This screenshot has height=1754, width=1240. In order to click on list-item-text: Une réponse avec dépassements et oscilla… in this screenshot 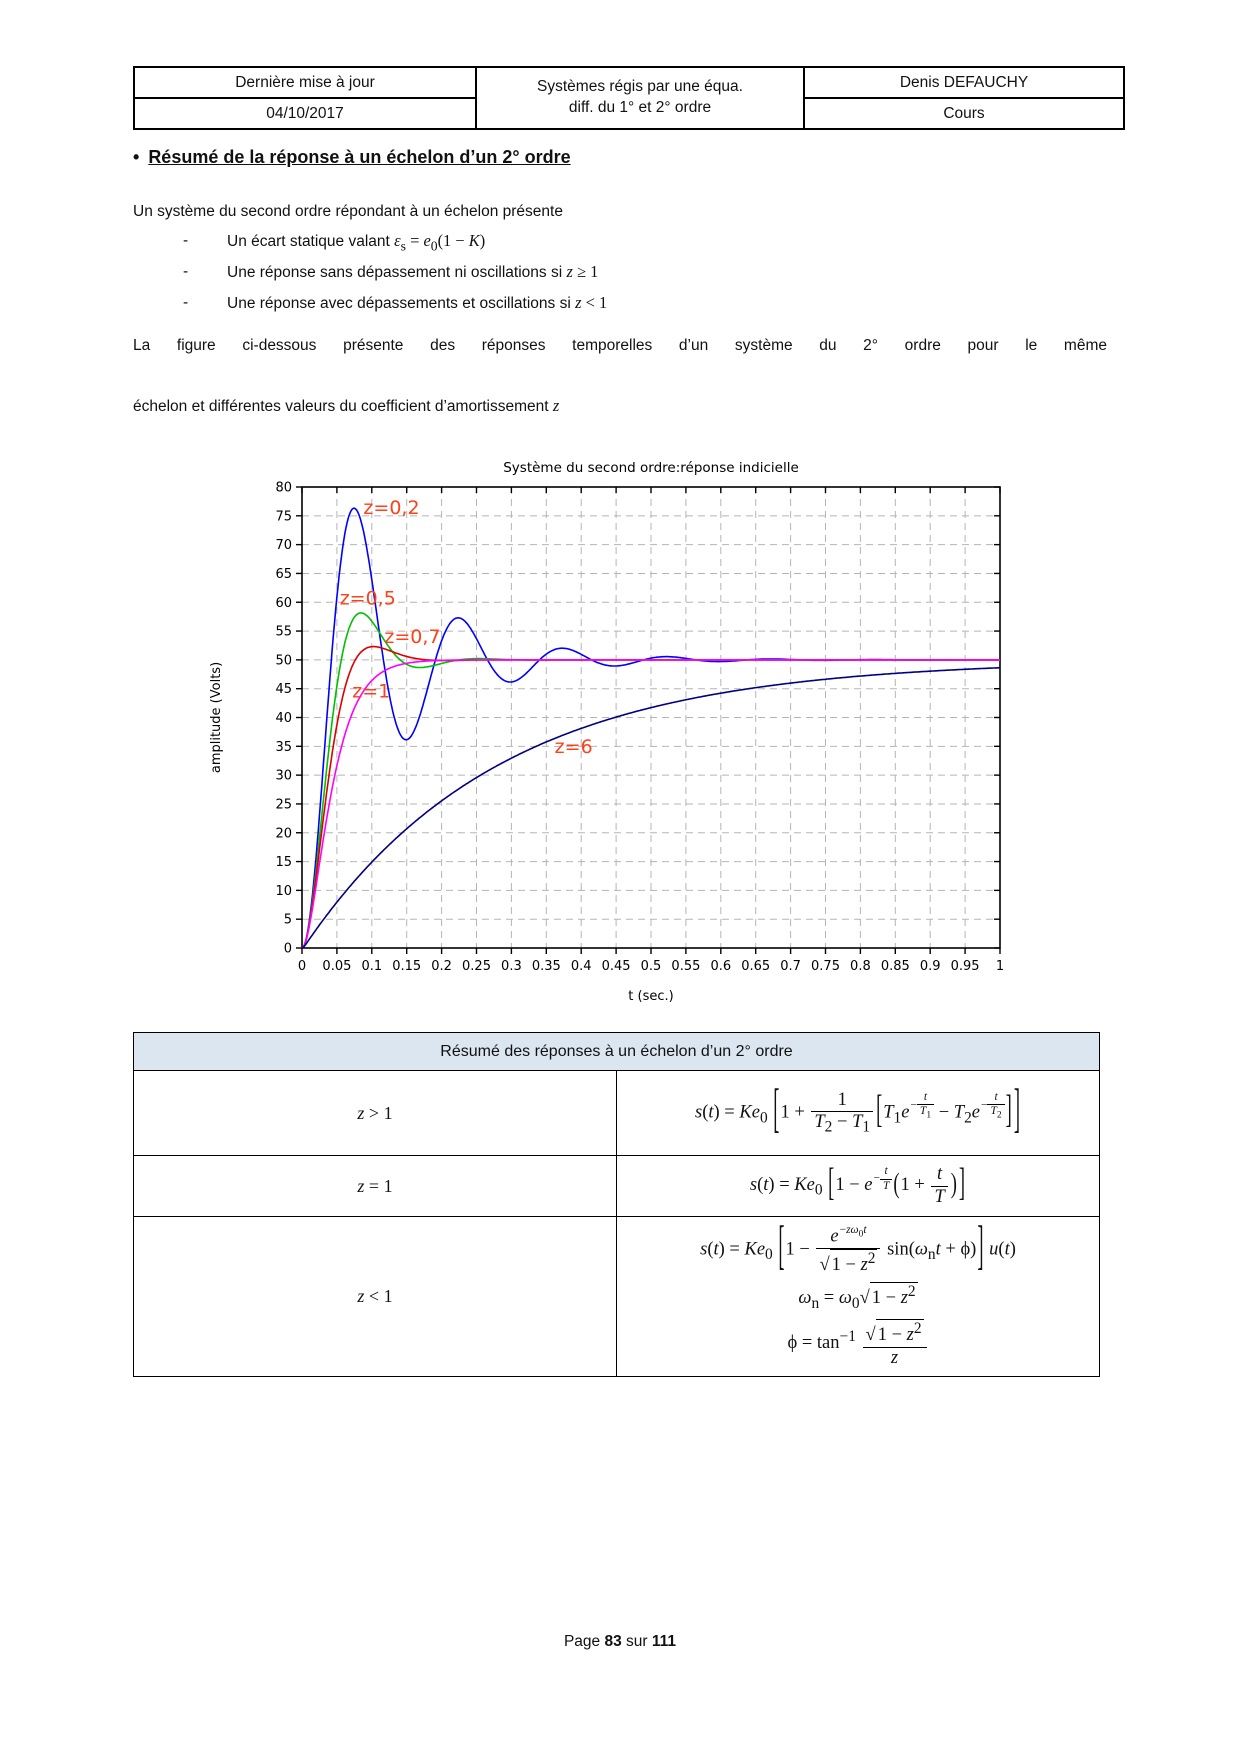, I will do `click(417, 302)`.